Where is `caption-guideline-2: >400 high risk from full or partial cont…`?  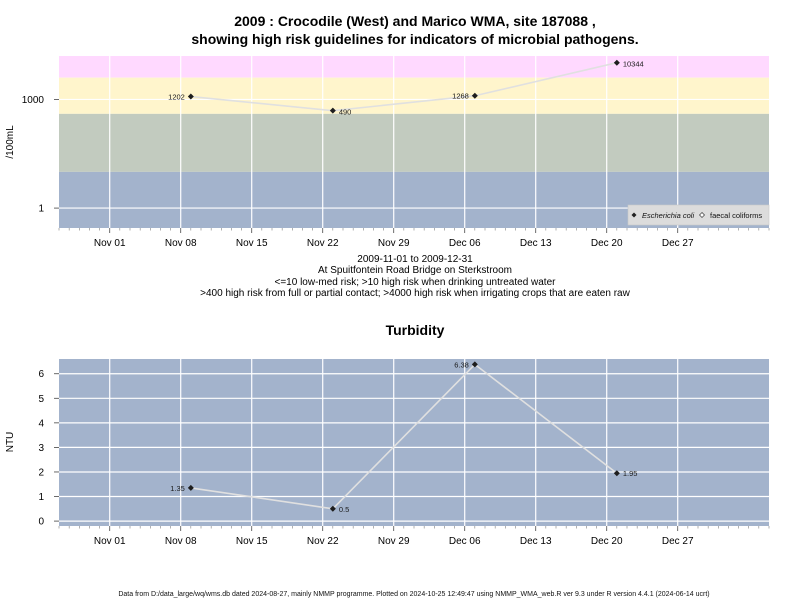 caption-guideline-2: >400 high risk from full or partial cont… is located at coordinates (415, 293).